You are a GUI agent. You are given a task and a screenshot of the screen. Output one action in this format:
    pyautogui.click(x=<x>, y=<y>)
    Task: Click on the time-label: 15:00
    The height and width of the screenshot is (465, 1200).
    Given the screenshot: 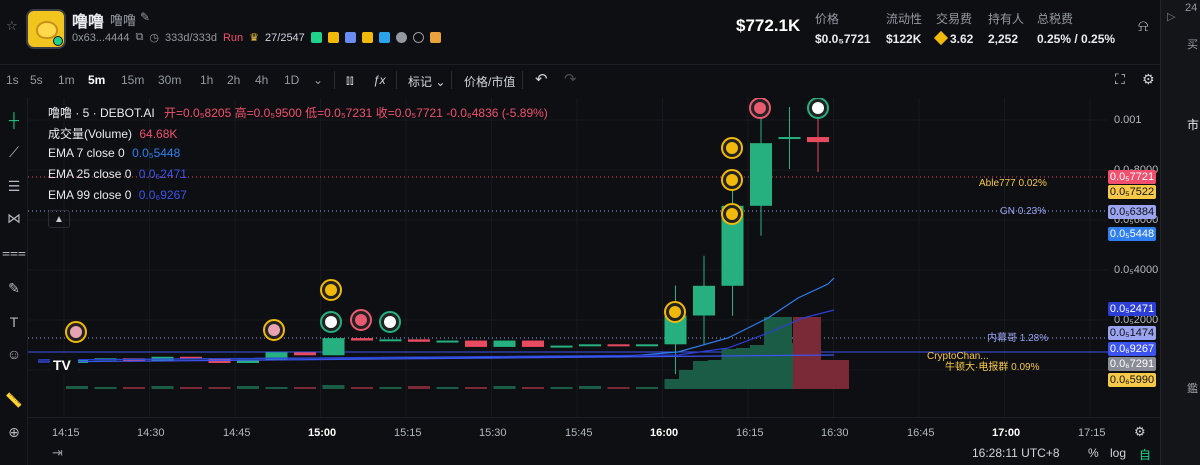 What is the action you would take?
    pyautogui.click(x=322, y=433)
    